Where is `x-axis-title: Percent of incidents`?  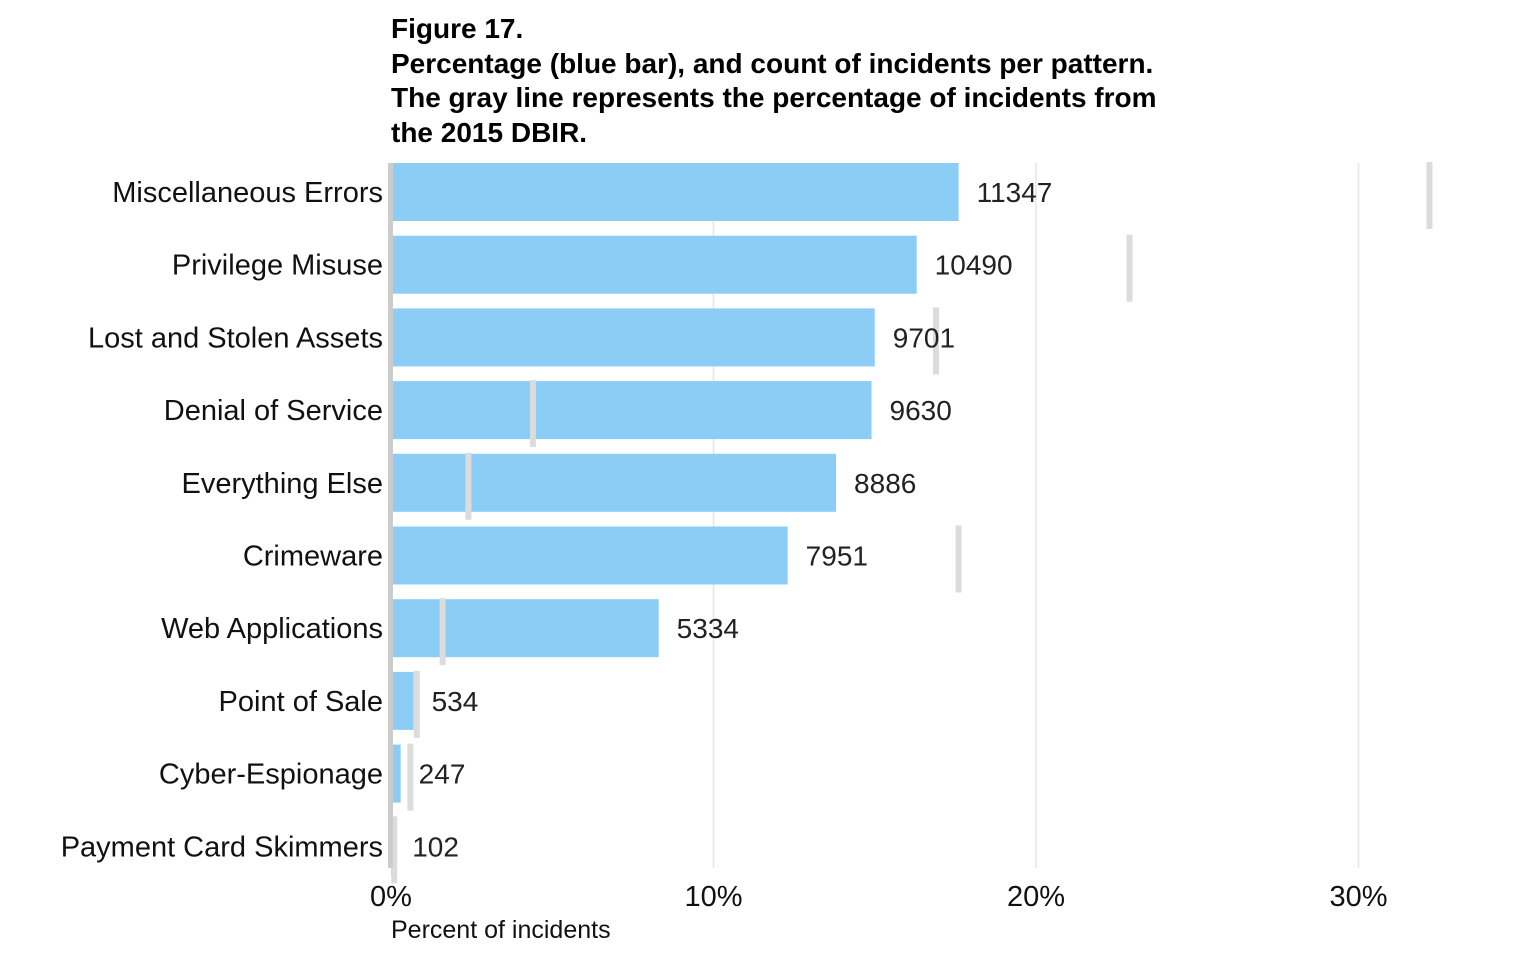 x-axis-title: Percent of incidents is located at coordinates (501, 930).